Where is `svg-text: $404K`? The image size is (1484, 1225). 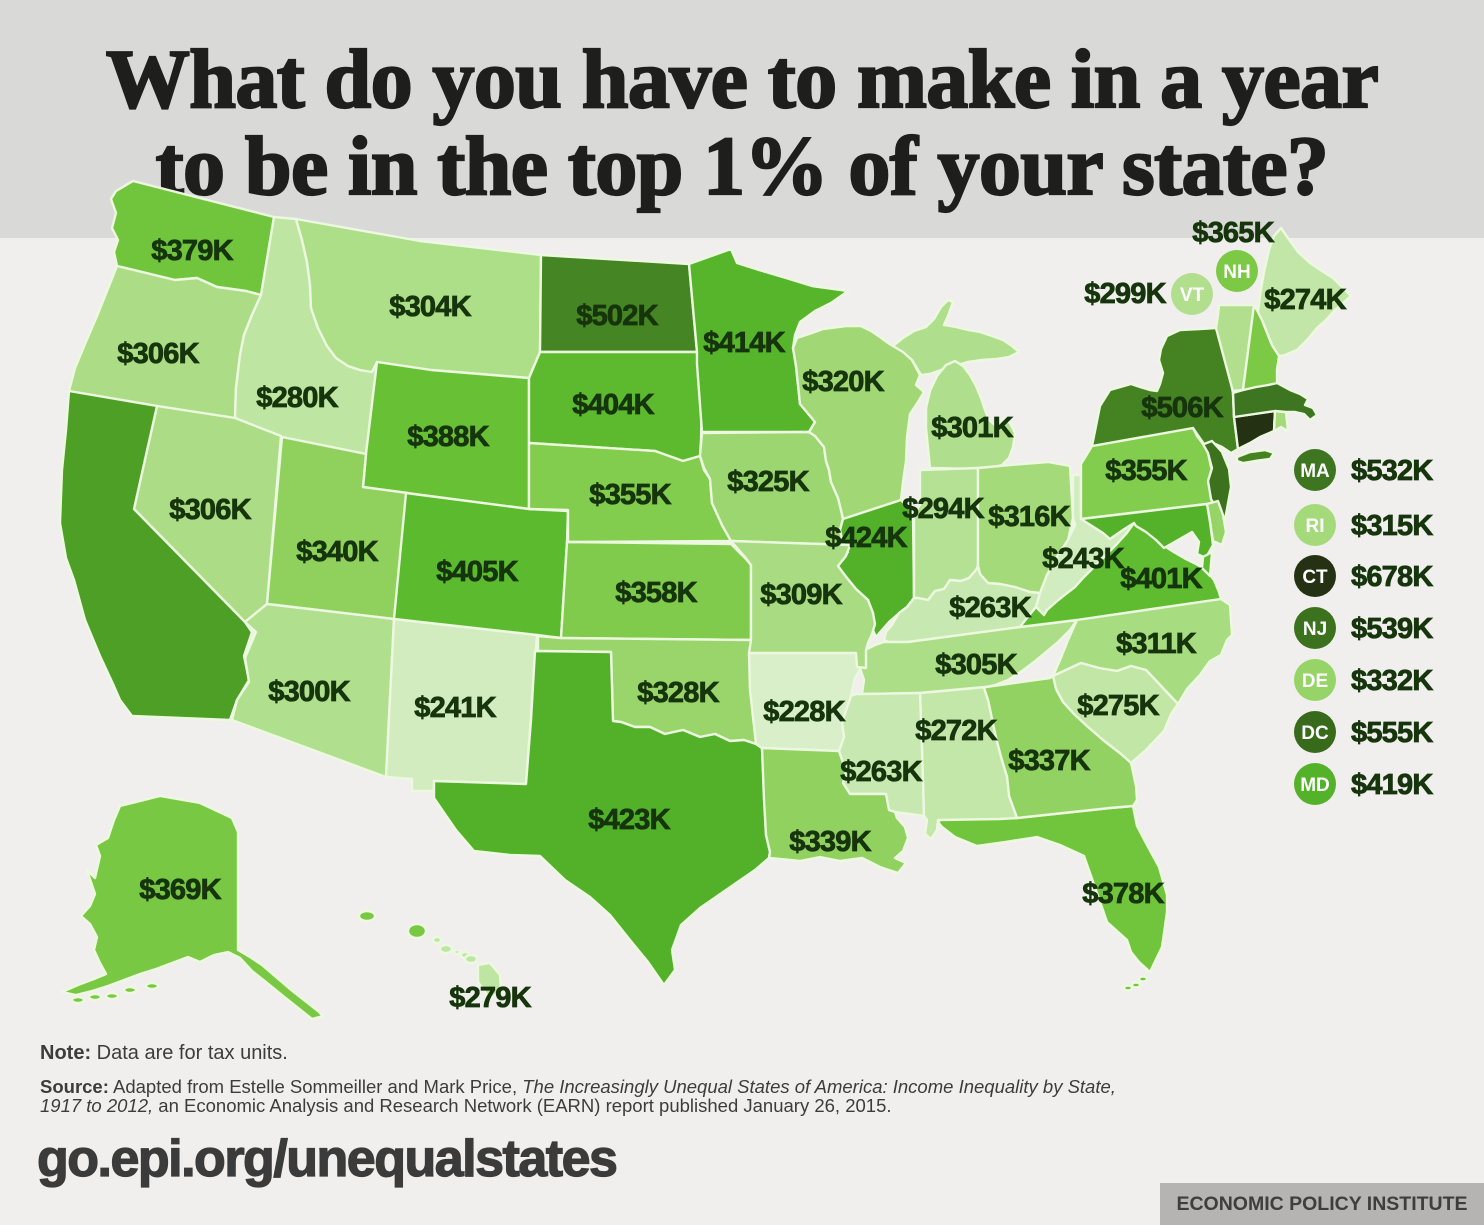 svg-text: $404K is located at coordinates (613, 405).